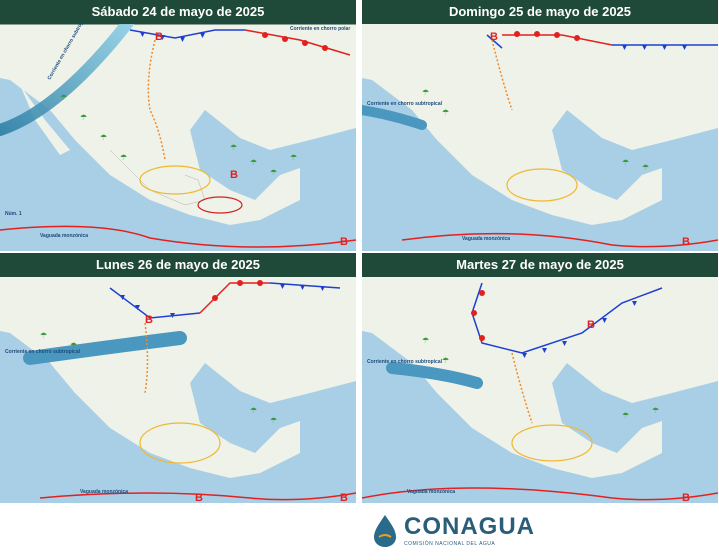 Image resolution: width=719 pixels, height=560 pixels. Describe the element at coordinates (175, 180) in the screenshot. I see `rain-area` at that location.